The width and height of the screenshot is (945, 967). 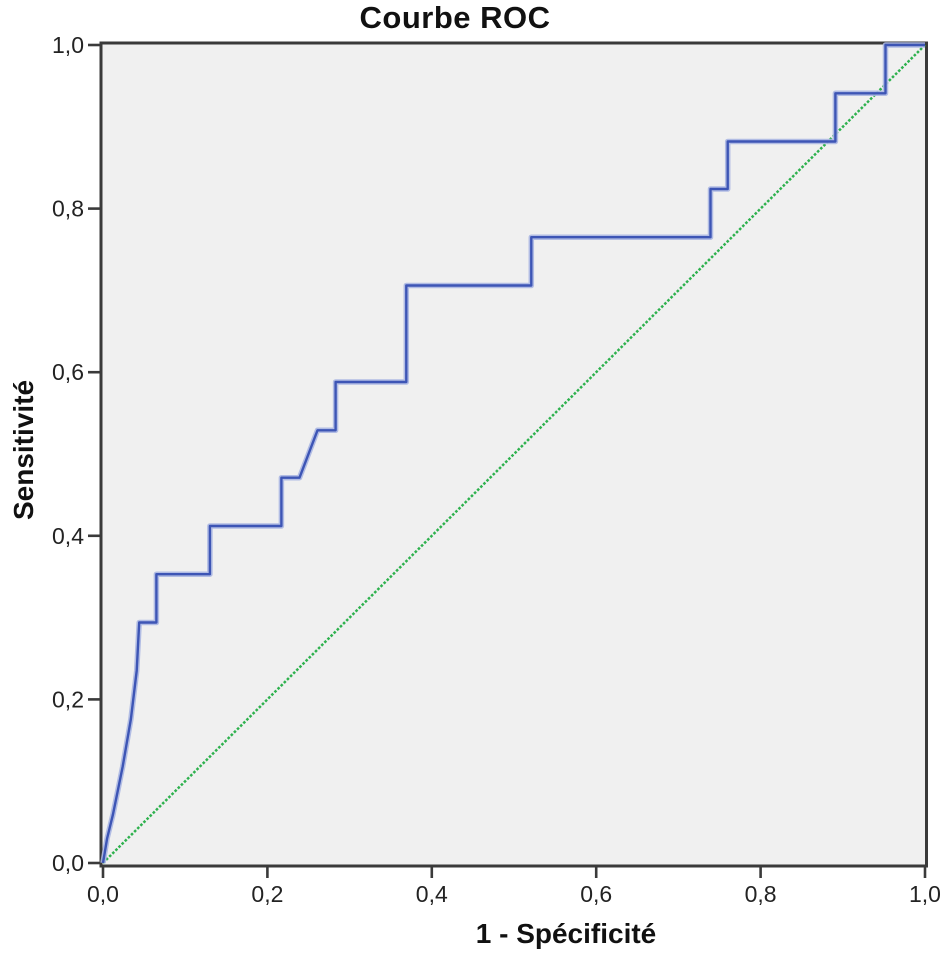 I want to click on x-tick-label: 0,0, so click(x=103, y=894).